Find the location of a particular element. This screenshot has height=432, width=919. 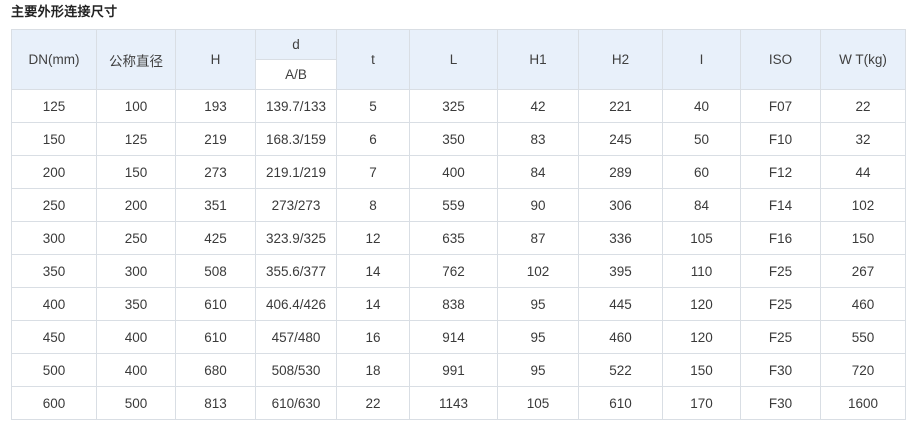

column-header-iso: ISO is located at coordinates (780, 59).